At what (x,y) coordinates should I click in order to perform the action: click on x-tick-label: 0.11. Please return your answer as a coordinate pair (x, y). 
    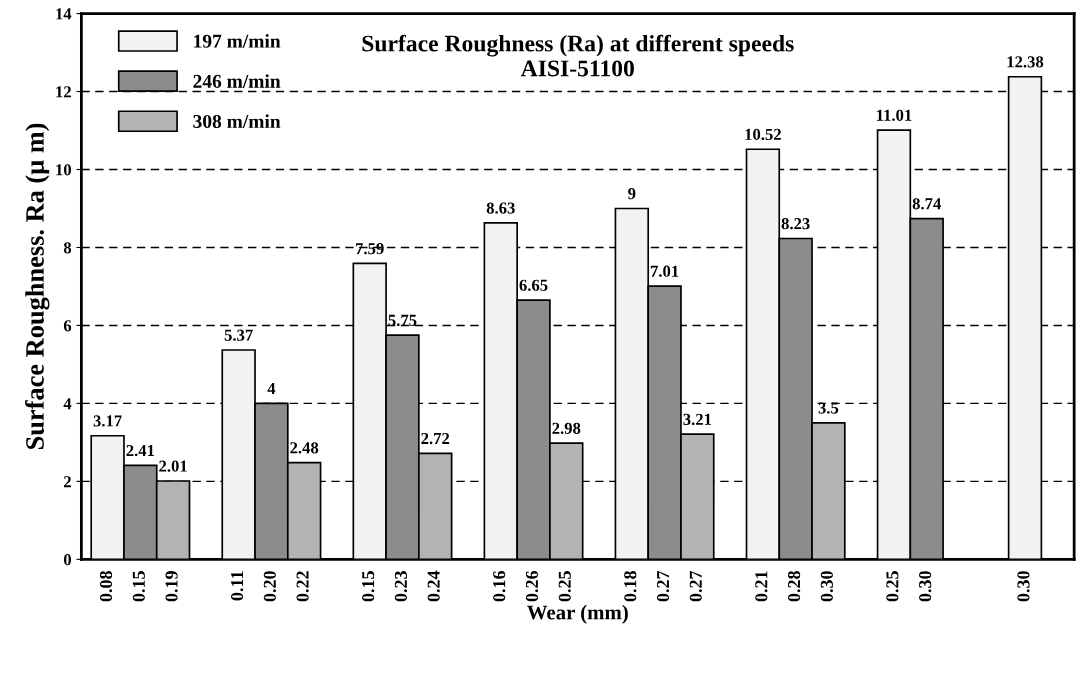
    Looking at the image, I should click on (237, 586).